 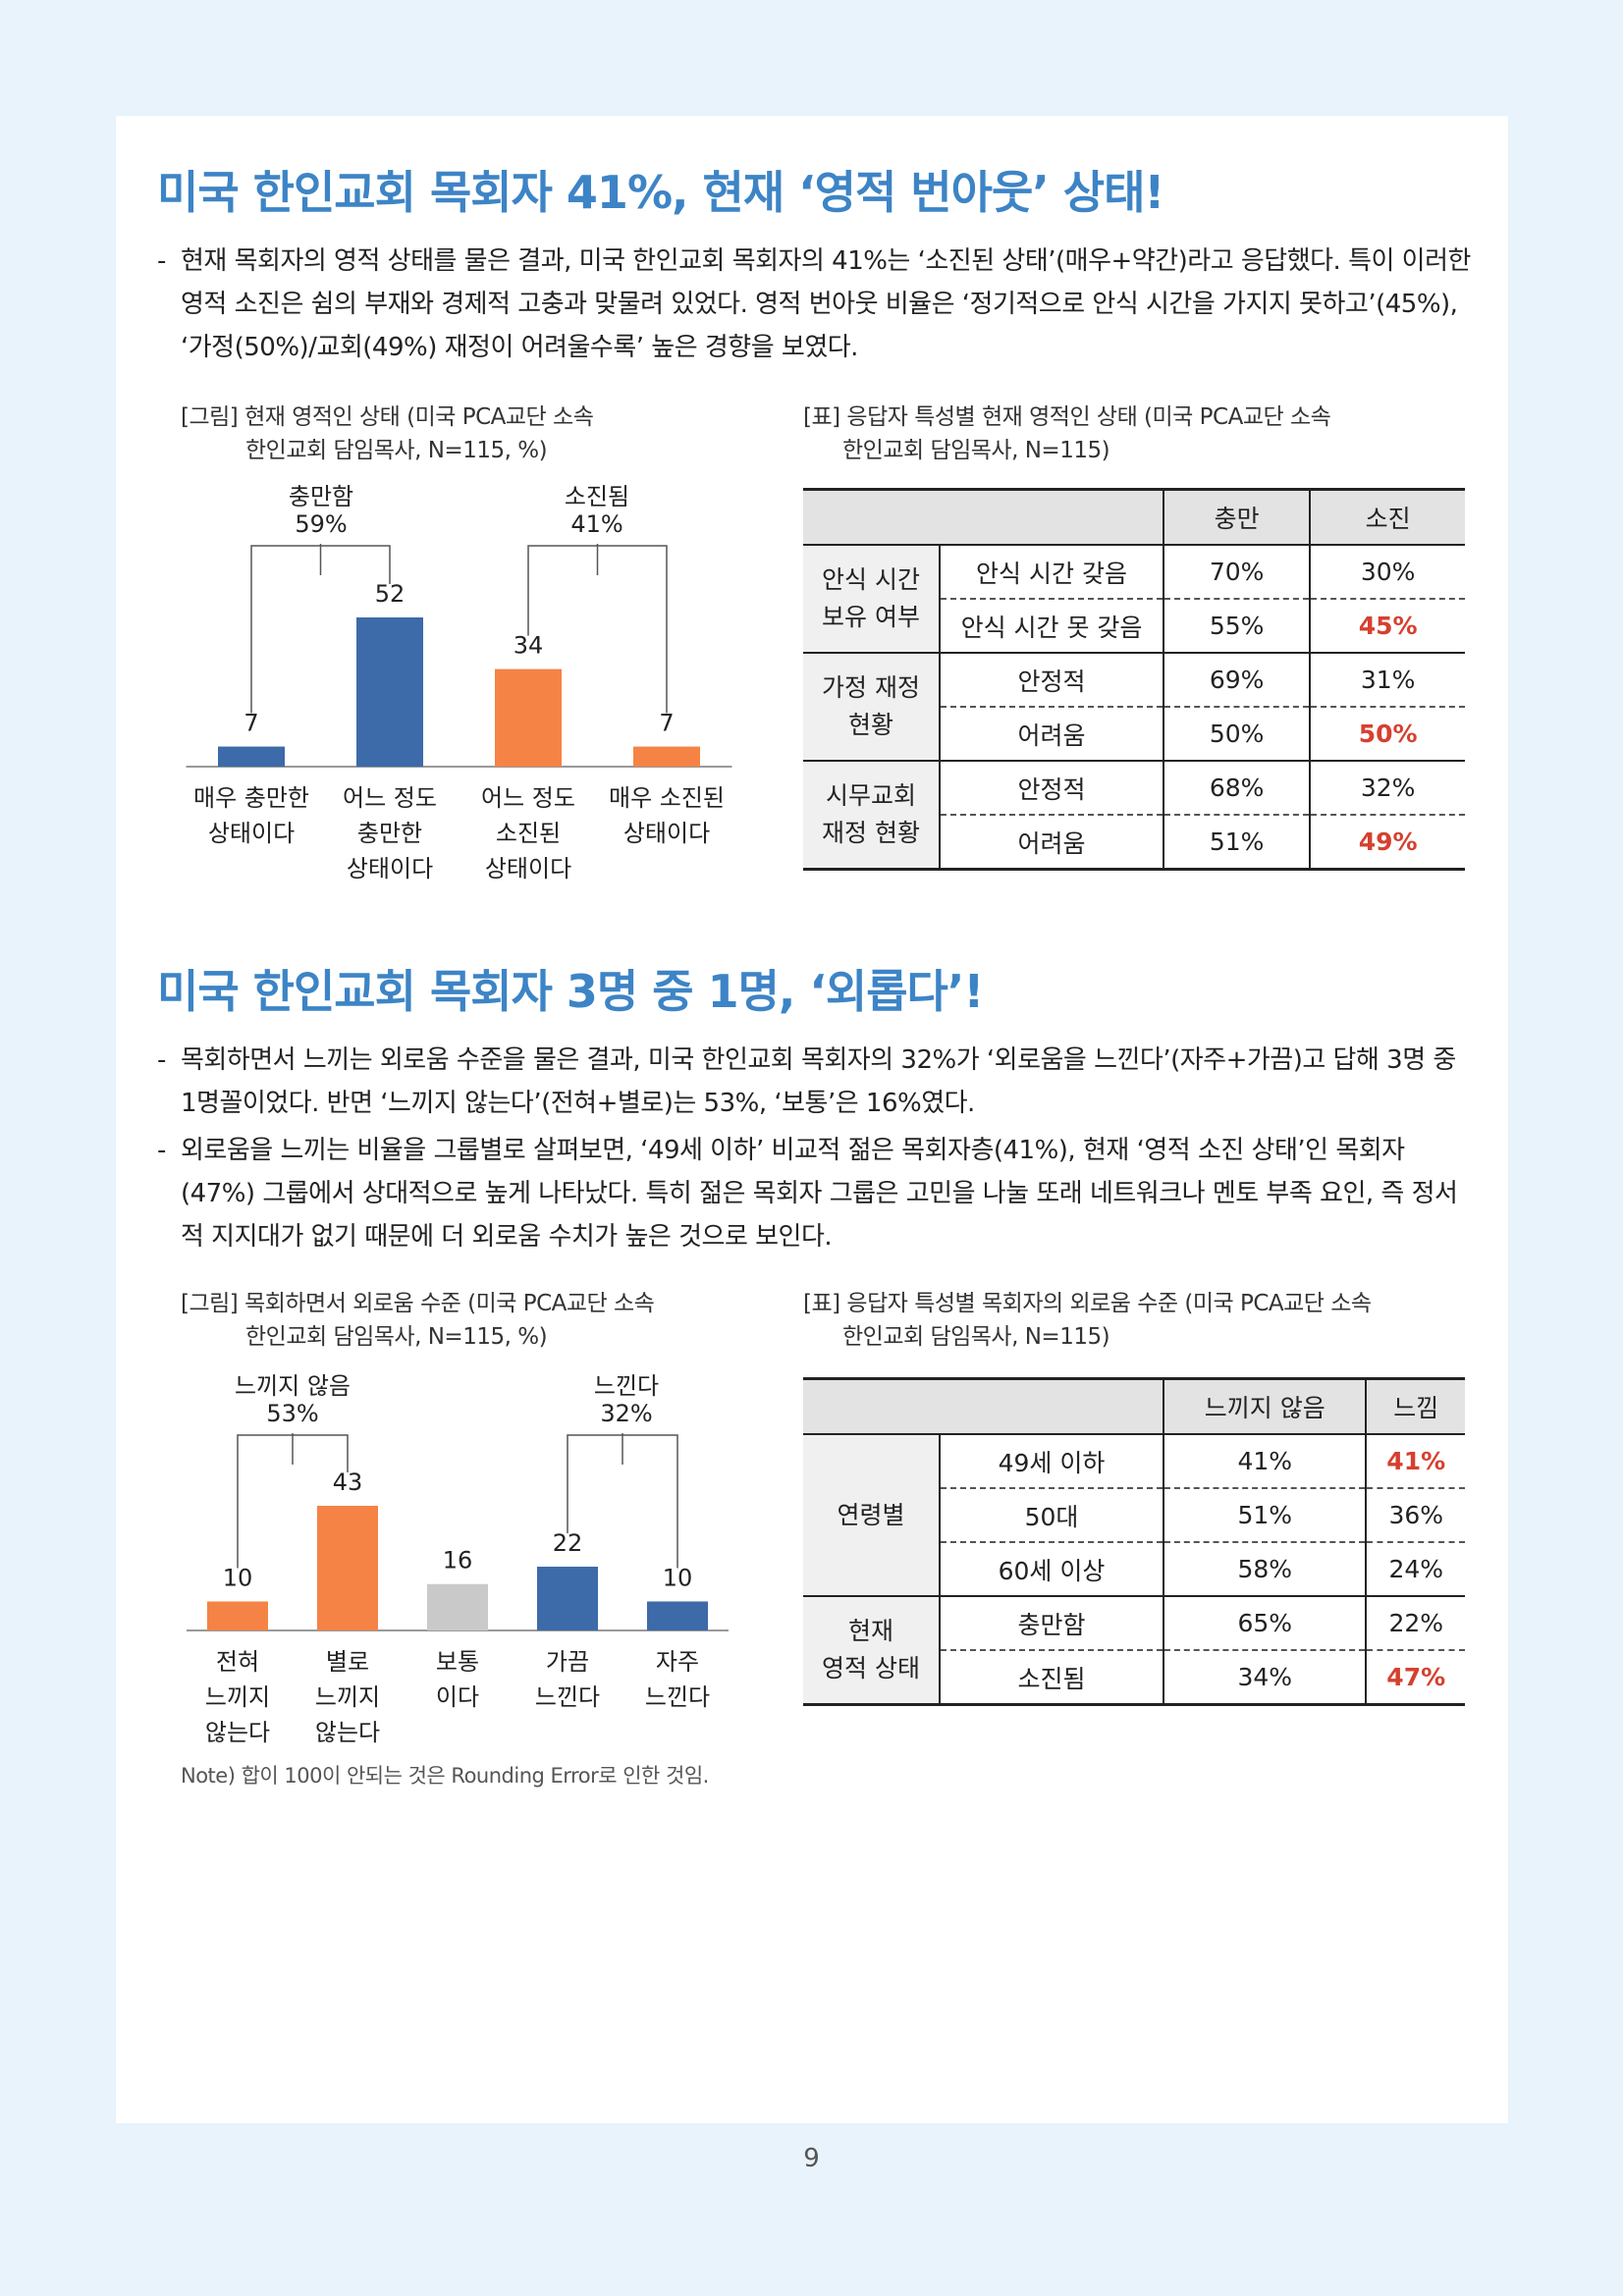 I want to click on table-row-label: 49세 이하, so click(x=1051, y=1461).